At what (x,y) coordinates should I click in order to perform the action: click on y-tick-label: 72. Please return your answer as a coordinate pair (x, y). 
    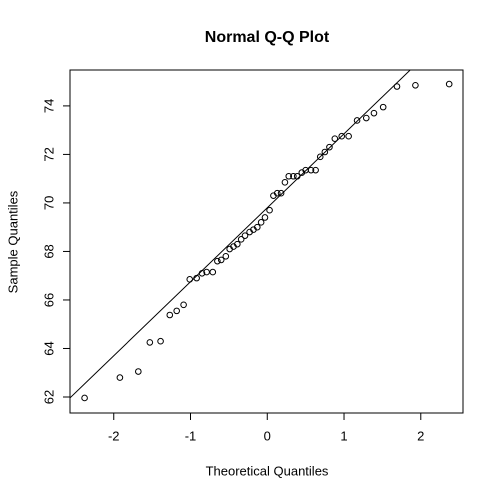
    Looking at the image, I should click on (48, 154).